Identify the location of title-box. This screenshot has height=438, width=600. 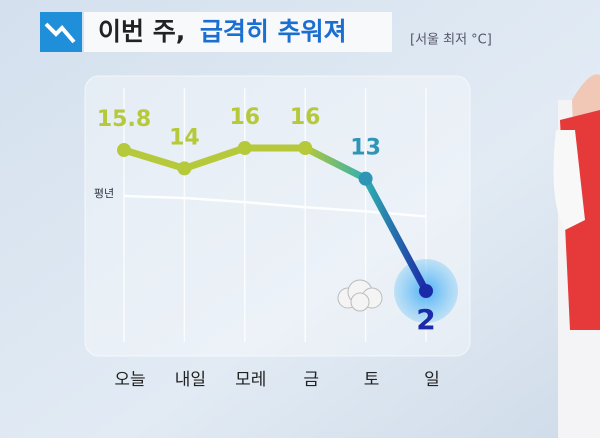
(238, 32).